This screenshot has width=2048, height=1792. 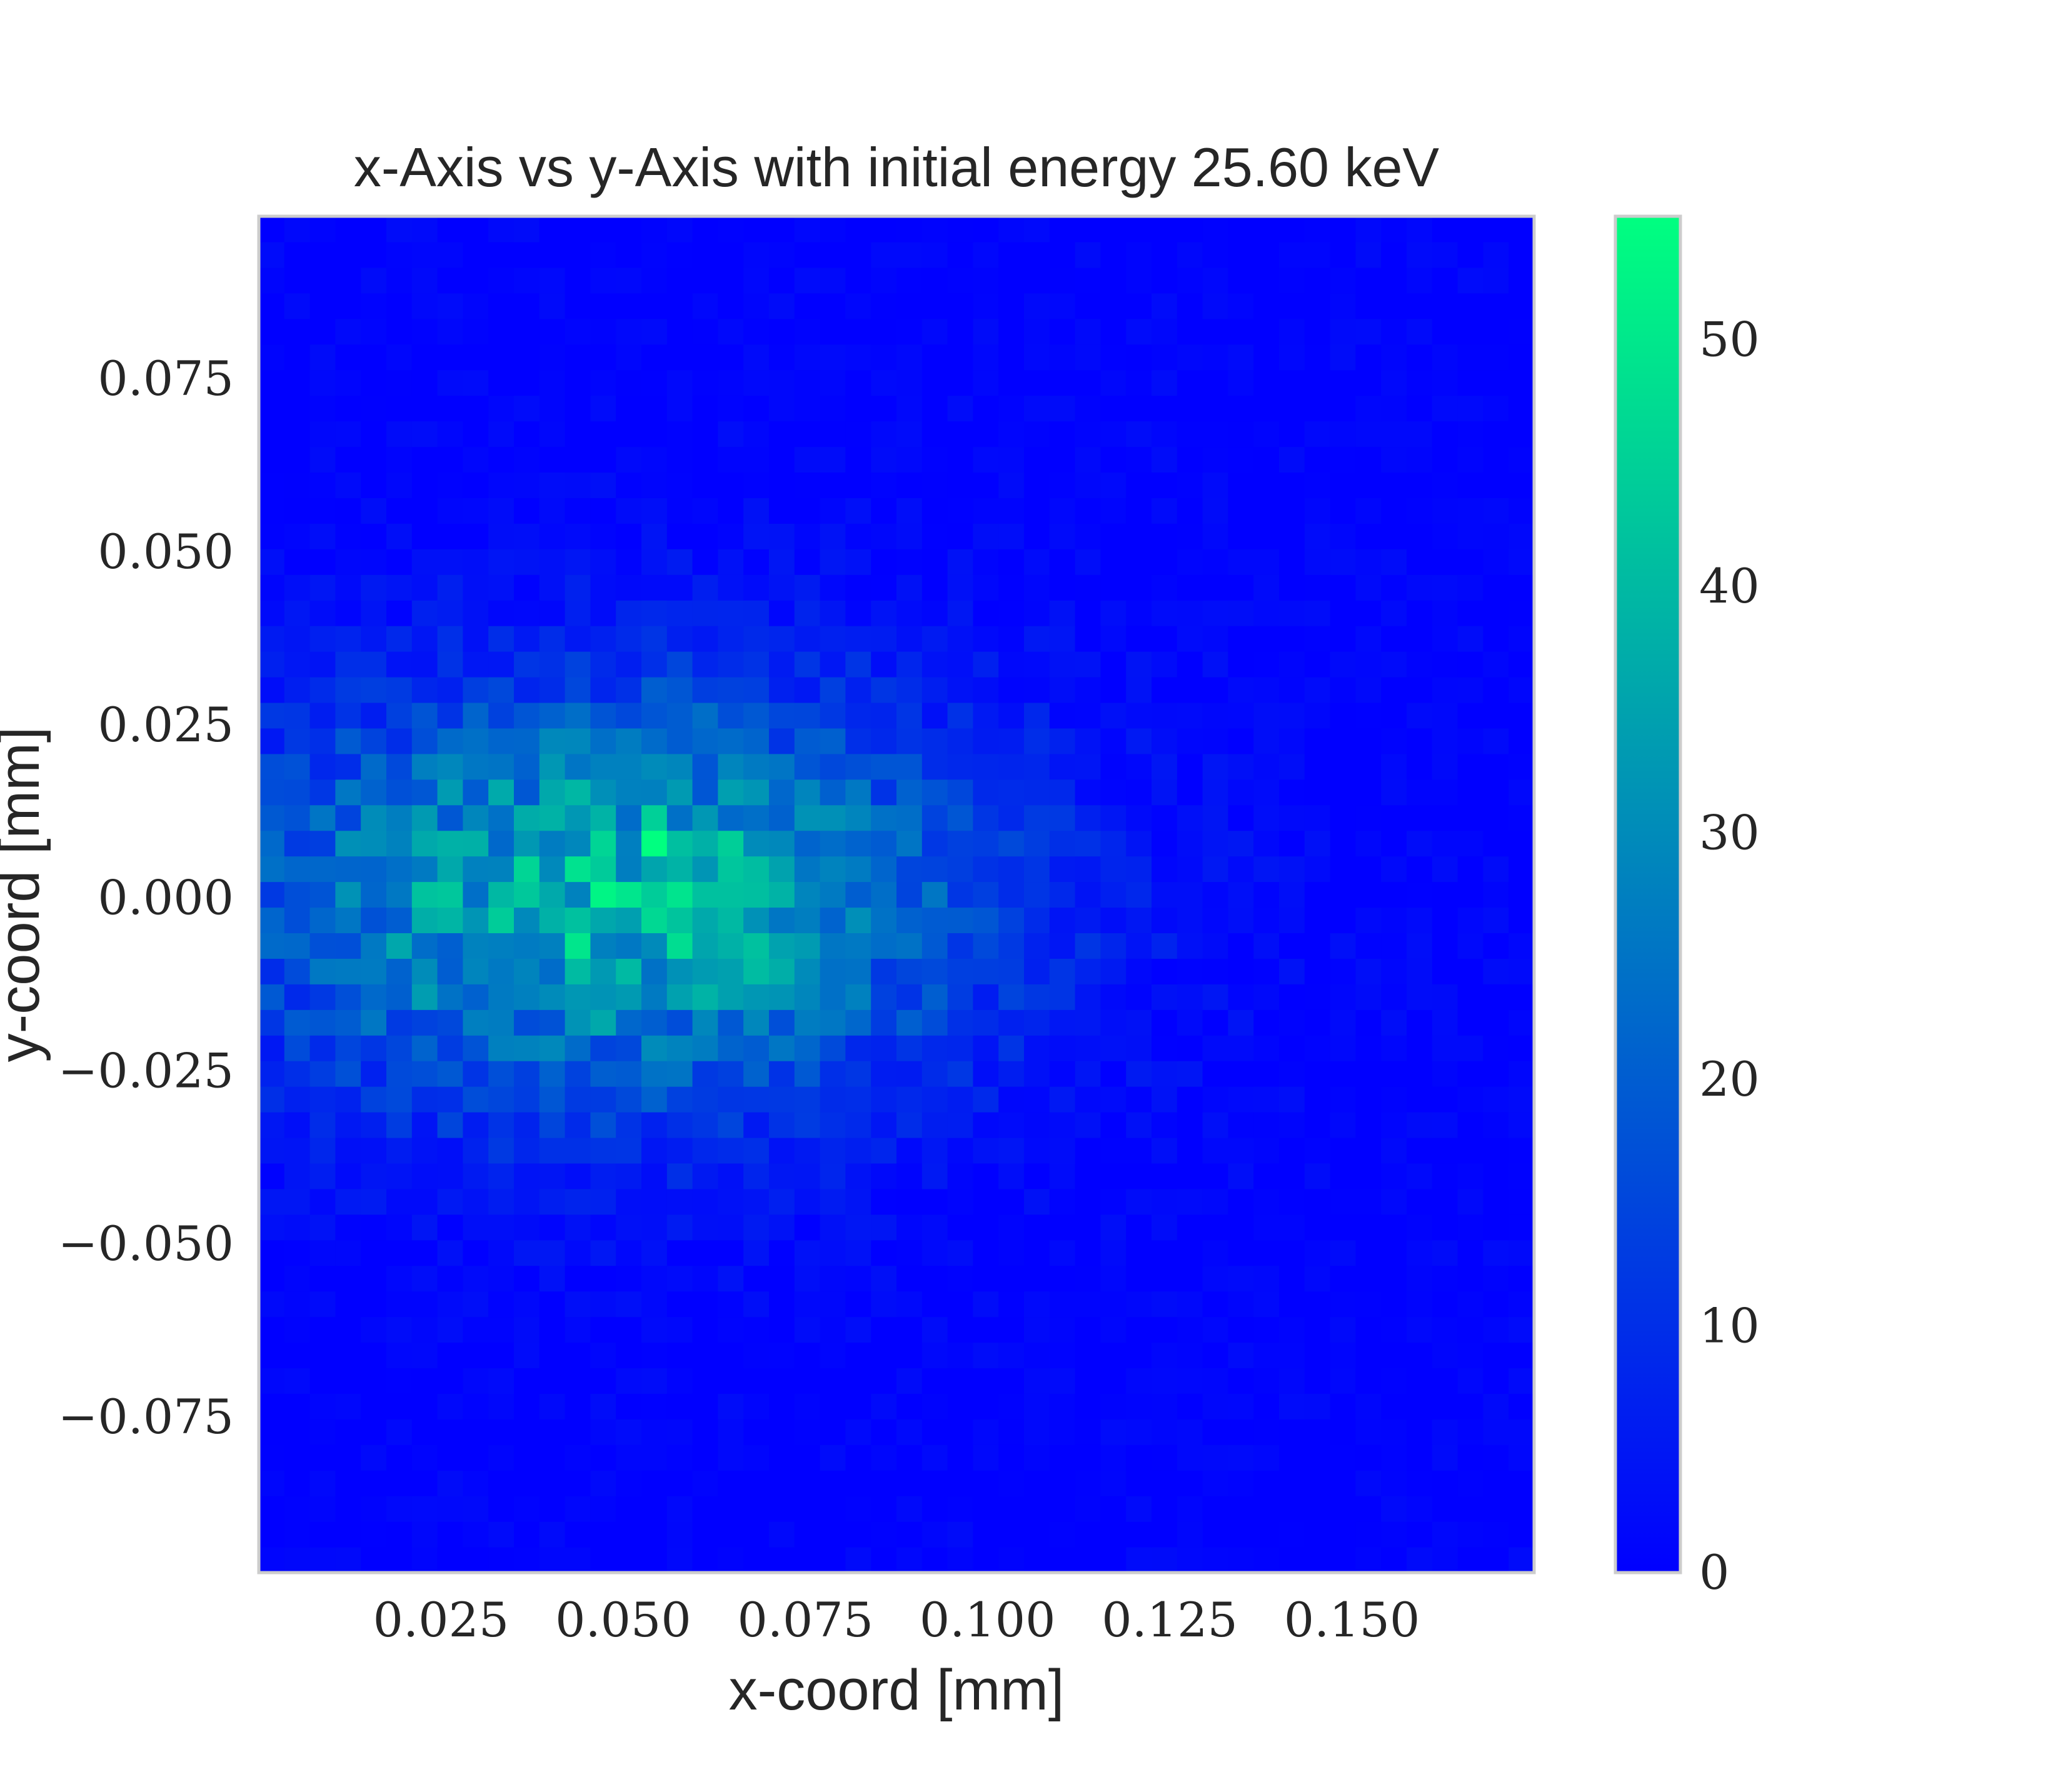 What do you see at coordinates (146, 1243) in the screenshot?
I see `y-tick-label: −0.050` at bounding box center [146, 1243].